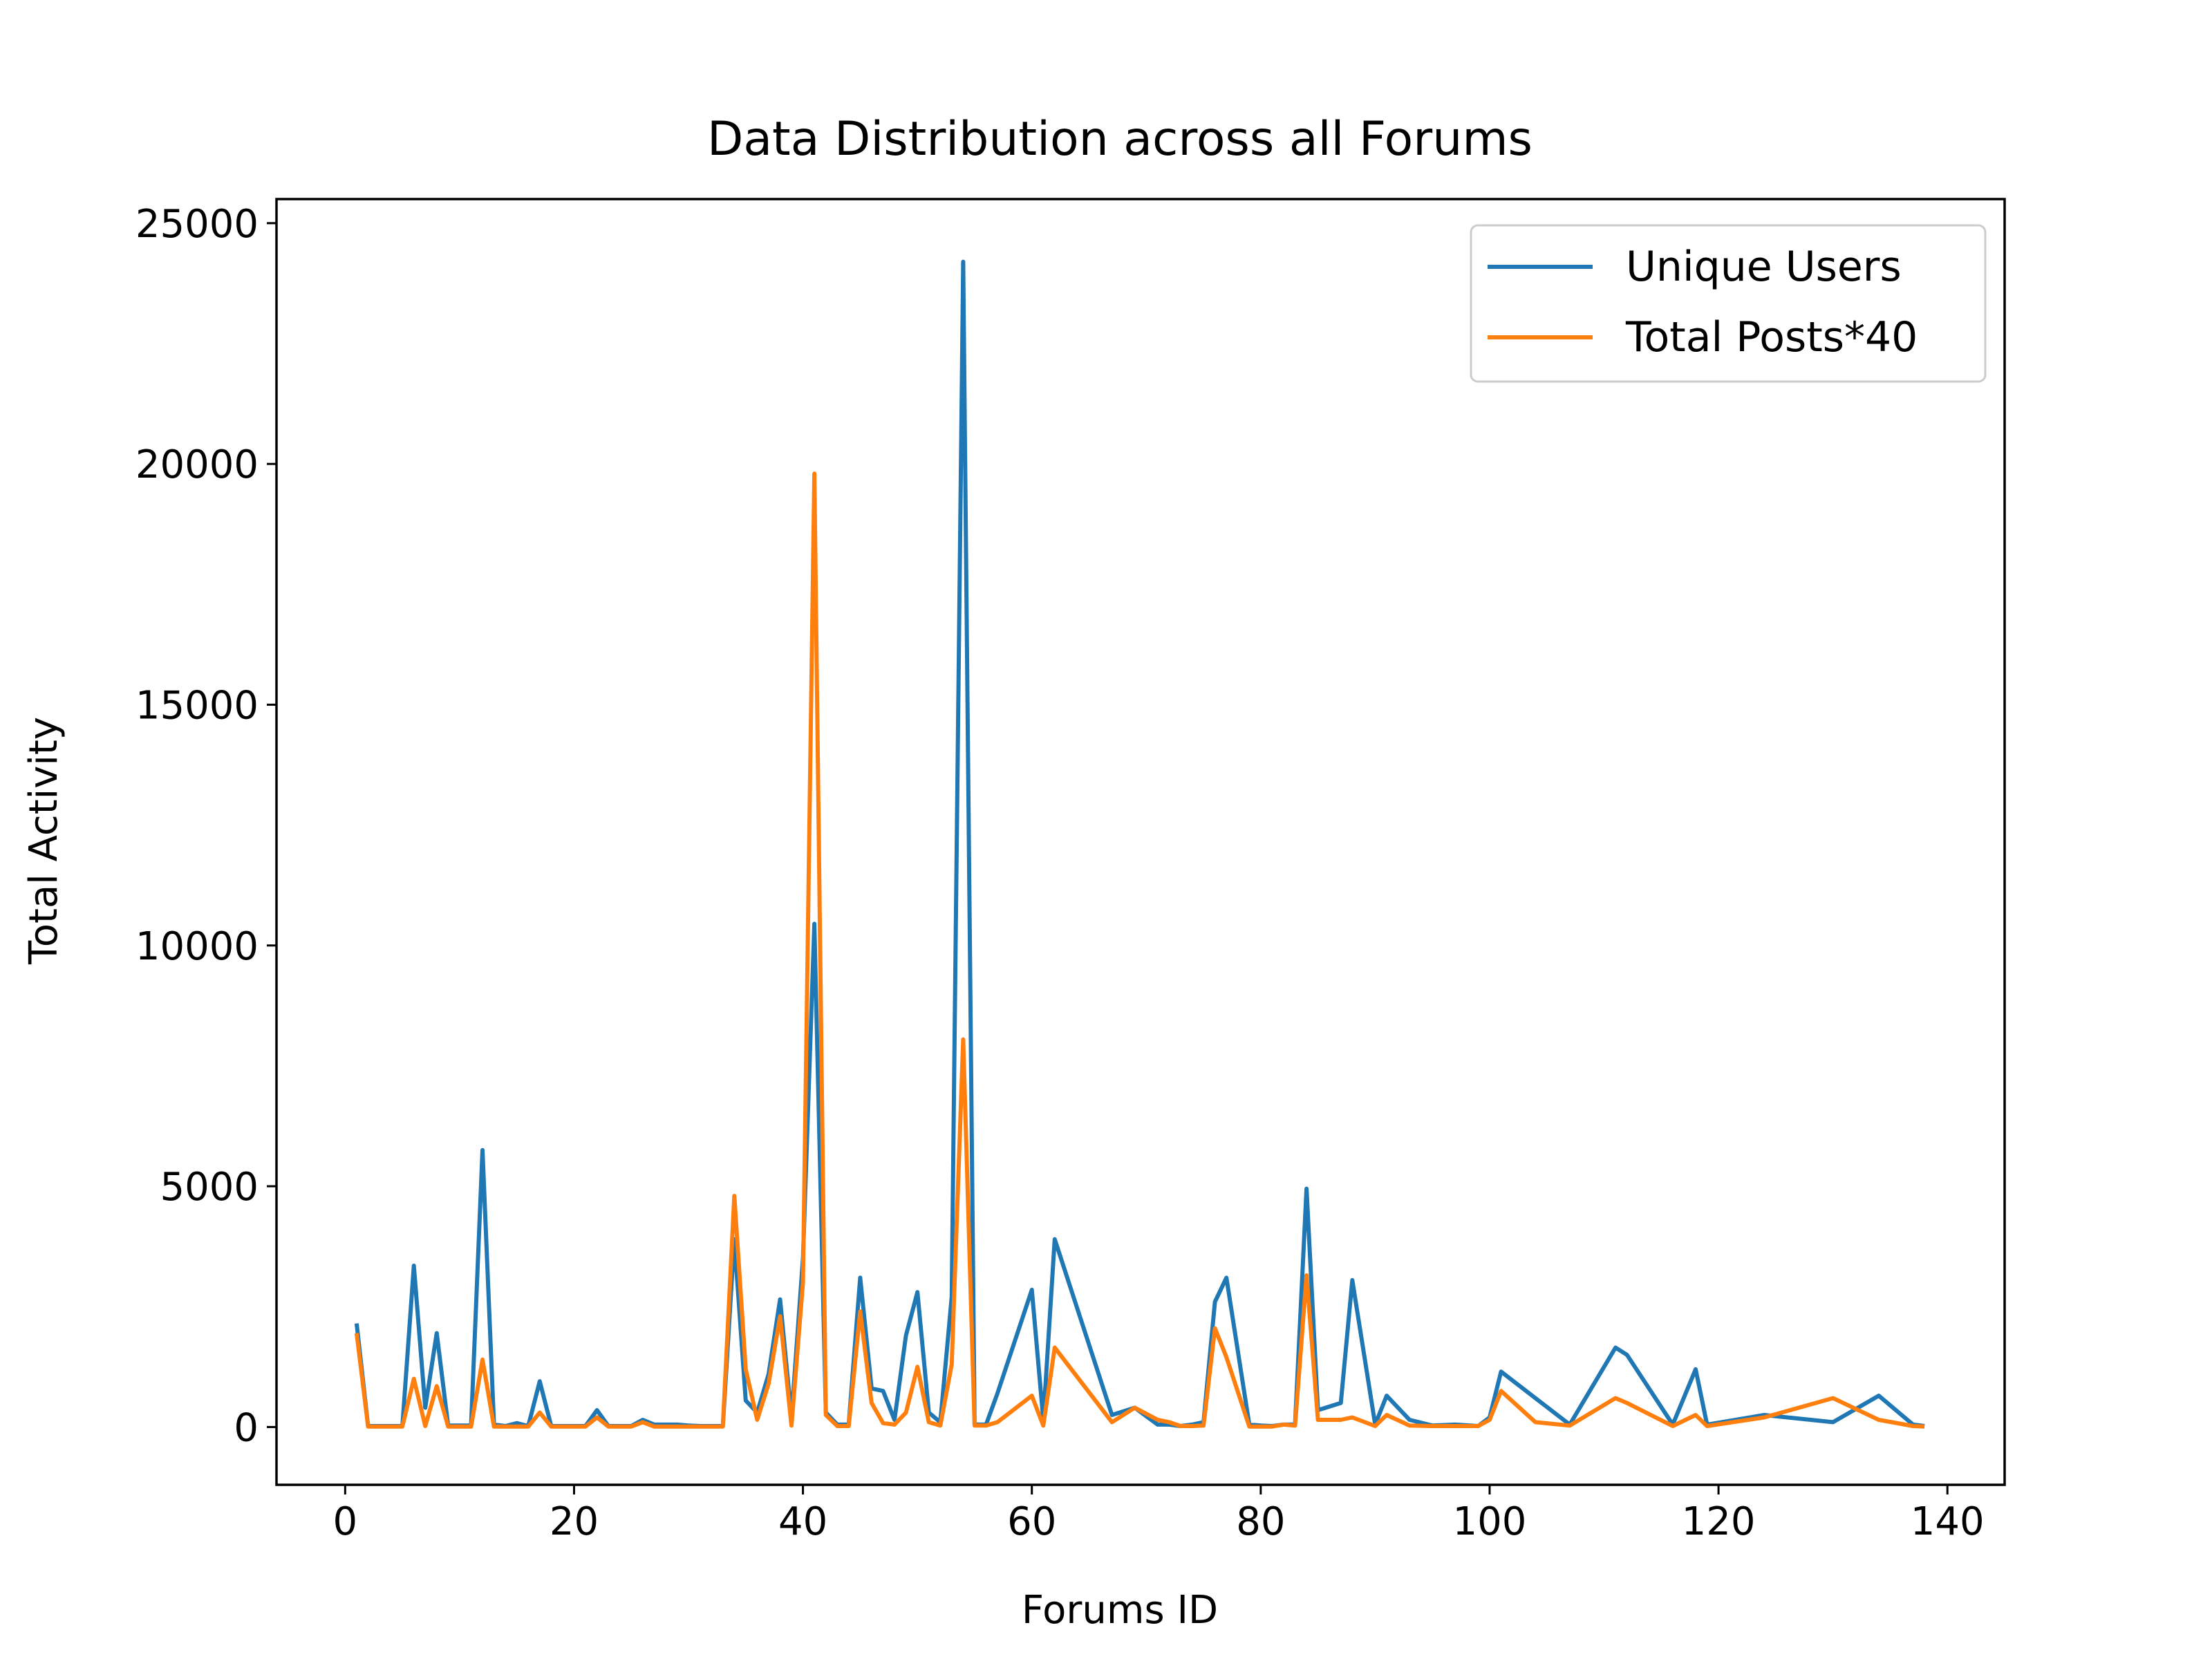 Image resolution: width=2212 pixels, height=1659 pixels. Describe the element at coordinates (1120, 1610) in the screenshot. I see `x-axis-label: Forums ID` at that location.